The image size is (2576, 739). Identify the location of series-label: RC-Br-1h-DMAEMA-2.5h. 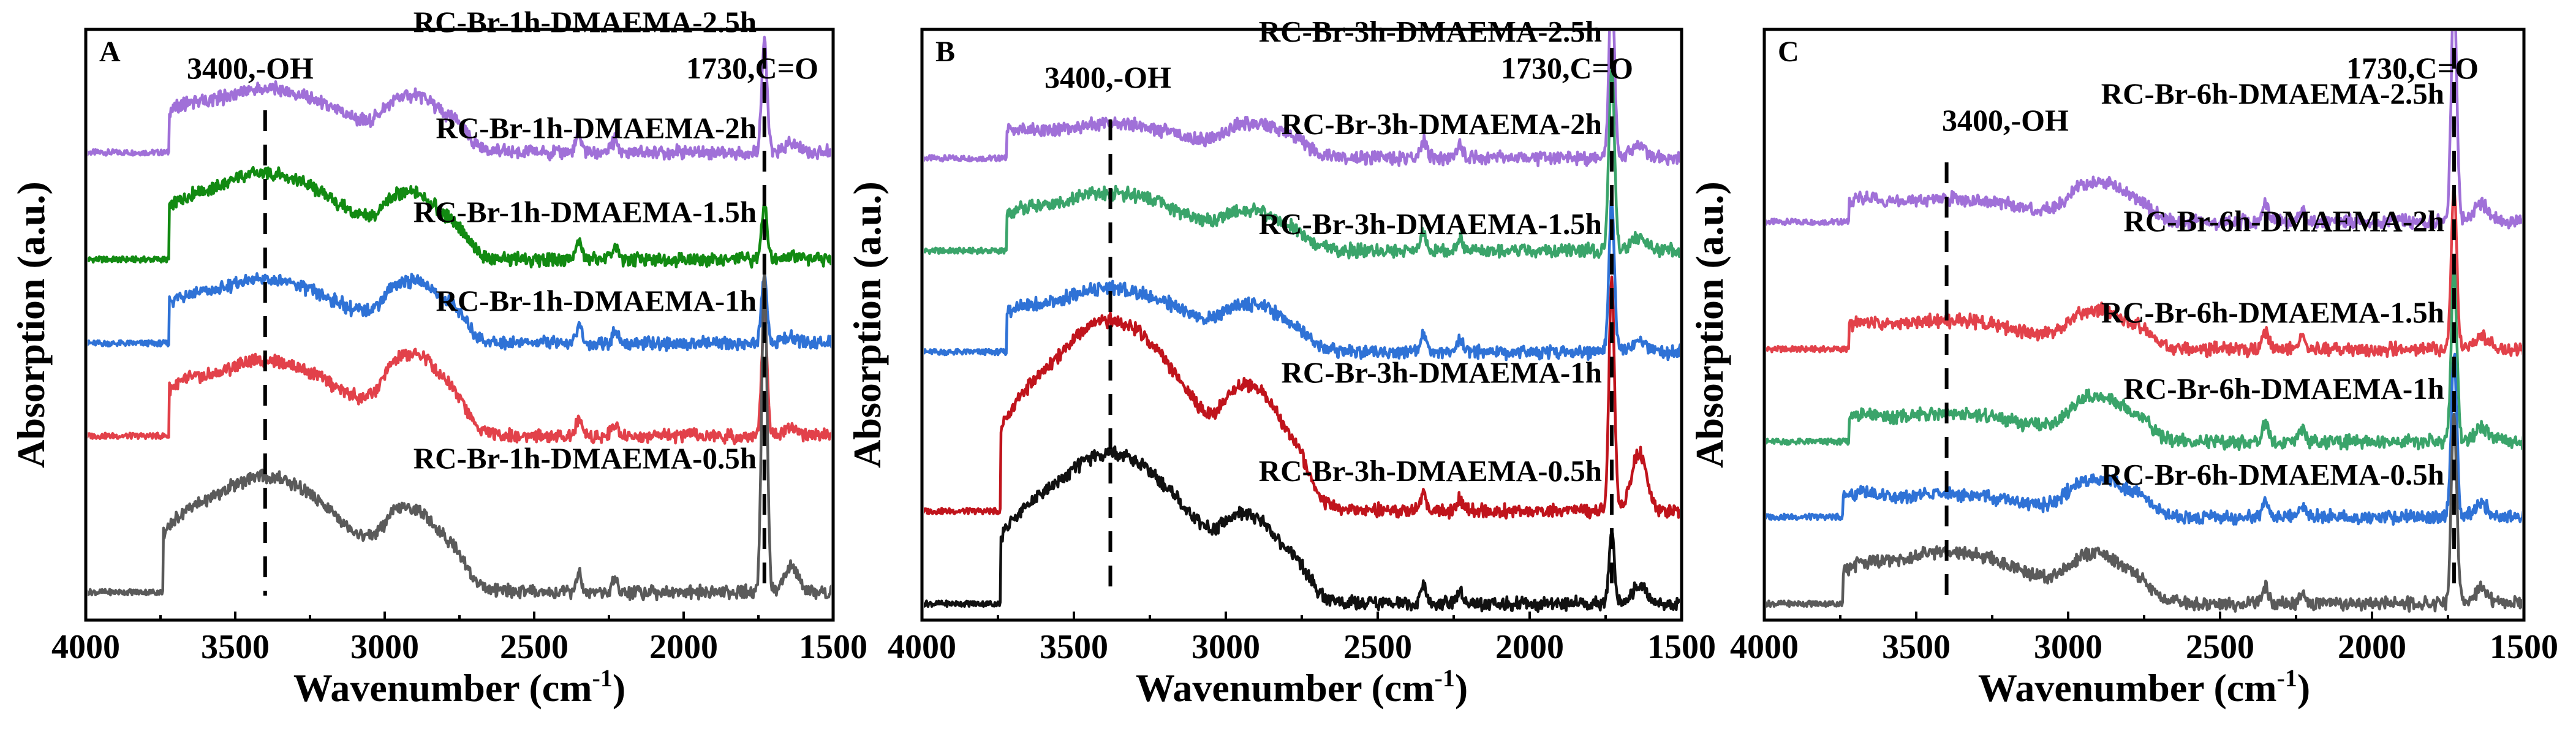
(585, 23).